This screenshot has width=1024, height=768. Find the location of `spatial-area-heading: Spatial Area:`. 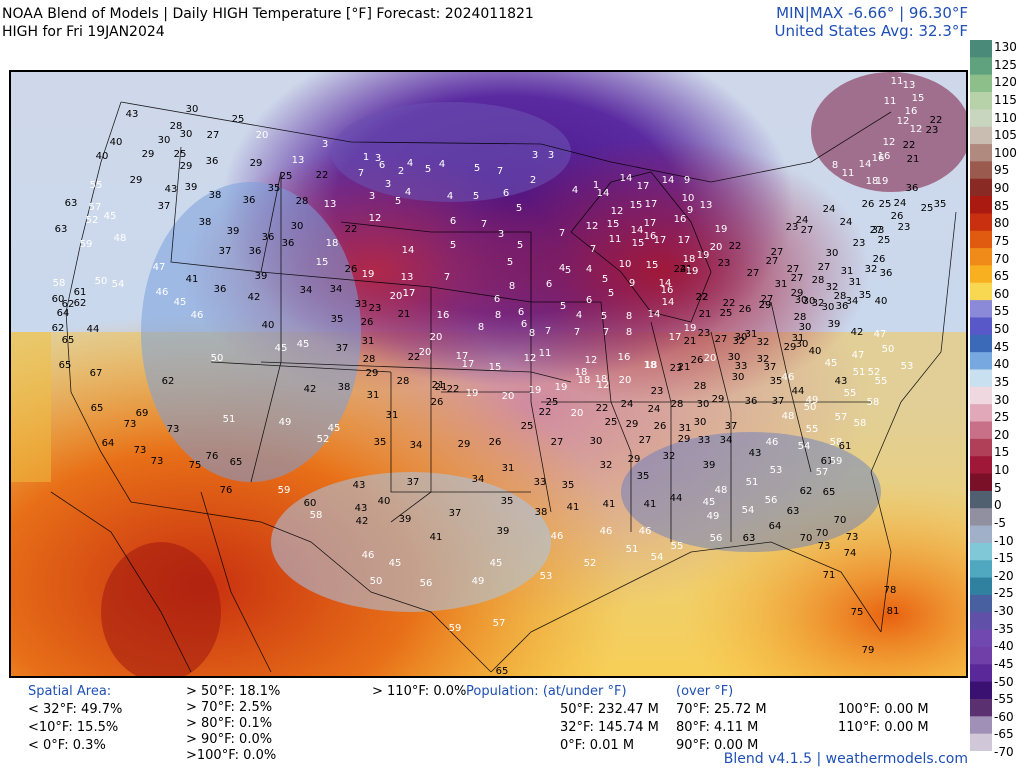

spatial-area-heading: Spatial Area: is located at coordinates (70, 691).